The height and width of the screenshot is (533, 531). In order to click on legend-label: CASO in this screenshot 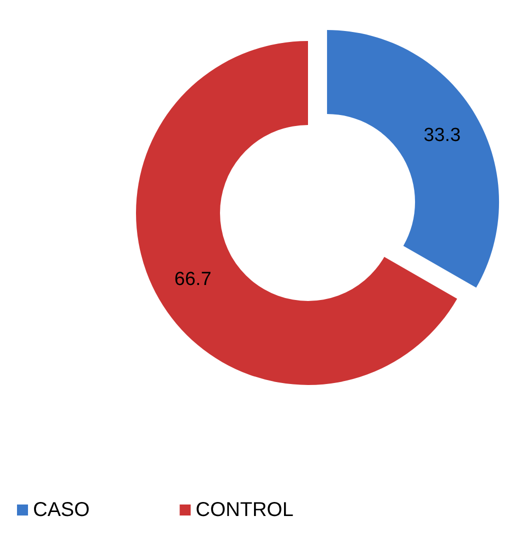, I will do `click(61, 510)`.